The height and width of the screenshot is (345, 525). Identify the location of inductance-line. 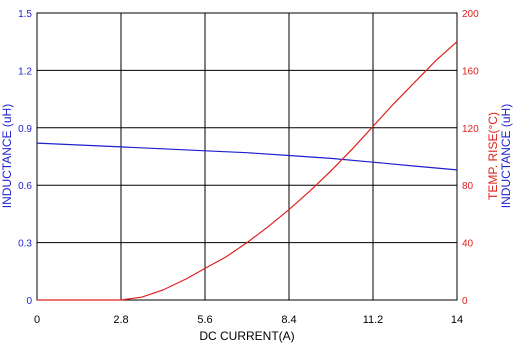
(247, 156).